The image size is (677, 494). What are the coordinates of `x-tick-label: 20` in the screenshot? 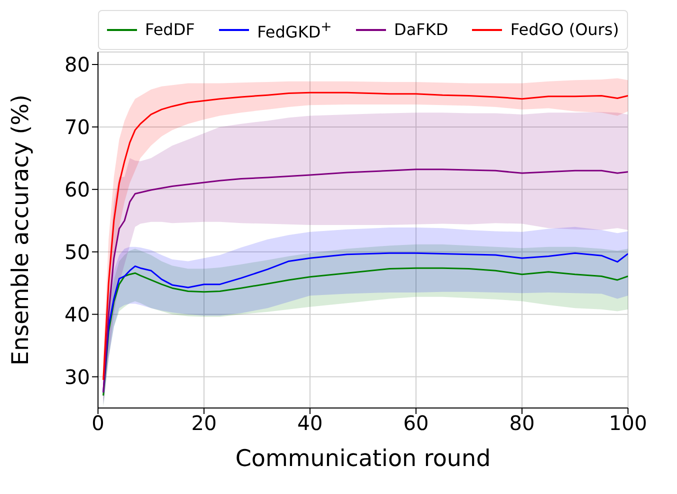 It's located at (204, 423).